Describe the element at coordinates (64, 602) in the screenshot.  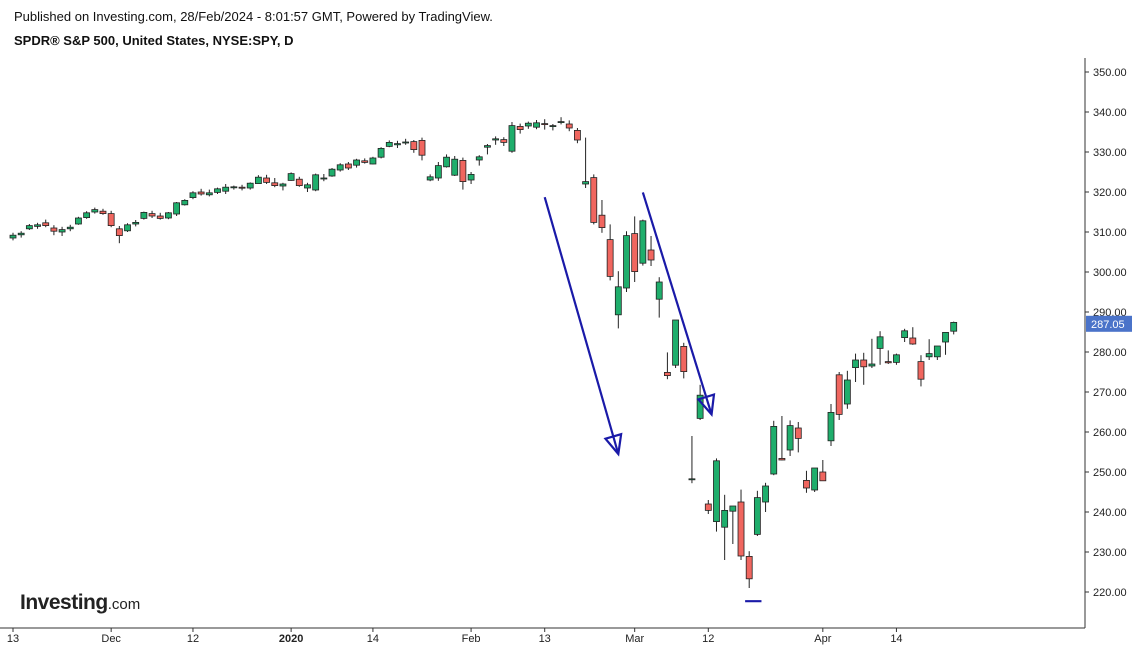
I see `logo-brand: Investing` at that location.